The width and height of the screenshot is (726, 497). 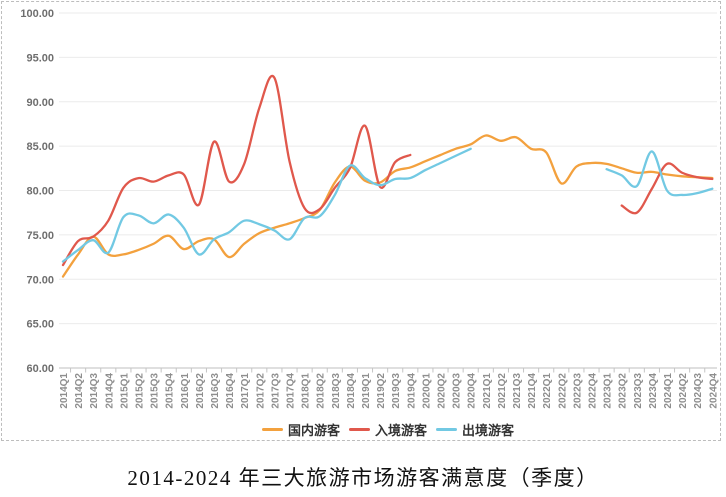 What do you see at coordinates (517, 391) in the screenshot?
I see `x-axis-label: 2021Q3` at bounding box center [517, 391].